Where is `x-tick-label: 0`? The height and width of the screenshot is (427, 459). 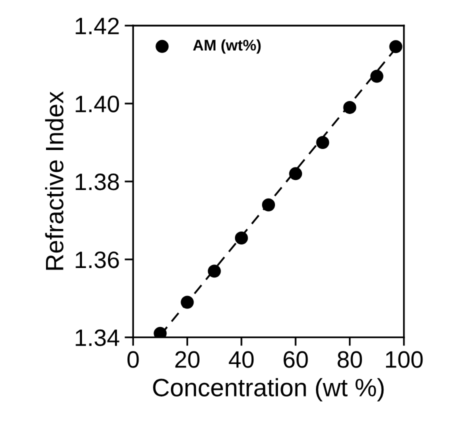 x-tick-label: 0 is located at coordinates (133, 359).